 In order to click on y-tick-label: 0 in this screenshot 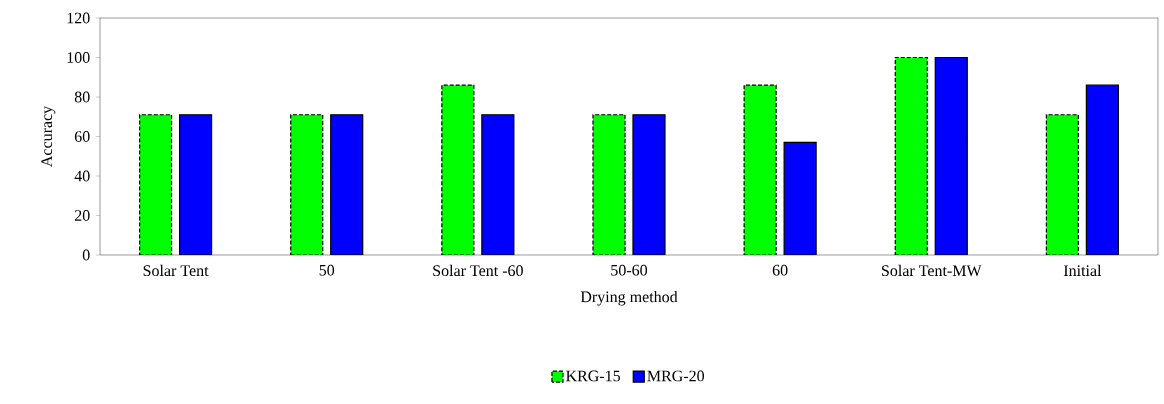, I will do `click(86, 255)`.